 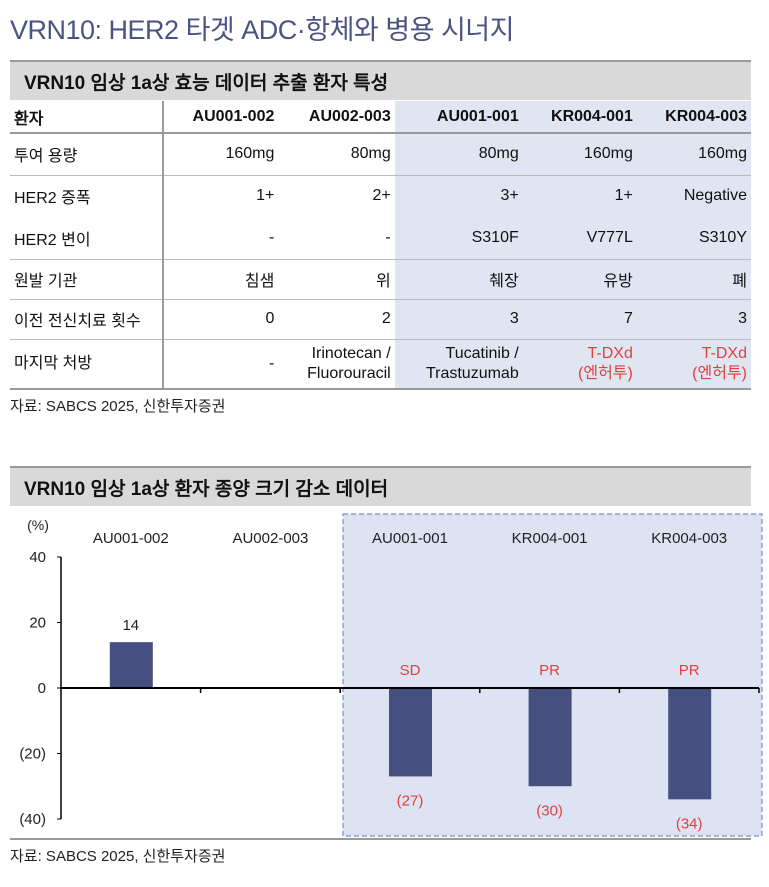 What do you see at coordinates (689, 823) in the screenshot?
I see `data-label: (34)` at bounding box center [689, 823].